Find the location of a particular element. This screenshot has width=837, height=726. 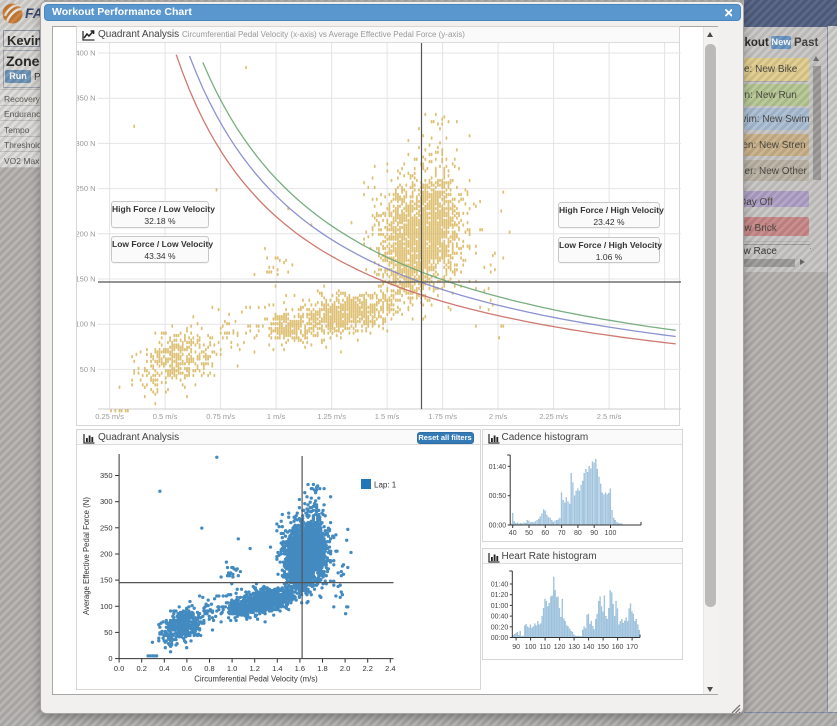

svg-text: 130 is located at coordinates (574, 647).